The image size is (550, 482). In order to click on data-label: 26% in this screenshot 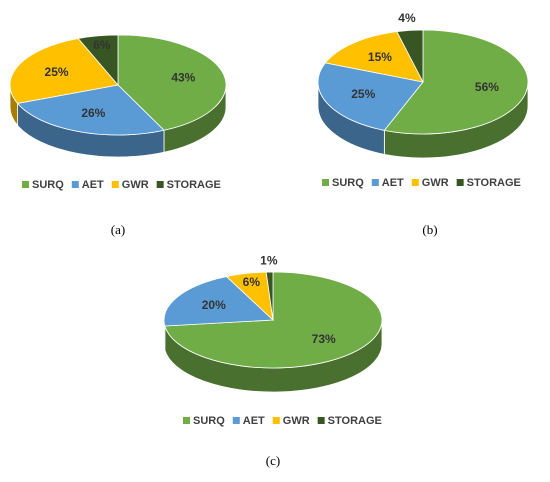, I will do `click(93, 113)`.